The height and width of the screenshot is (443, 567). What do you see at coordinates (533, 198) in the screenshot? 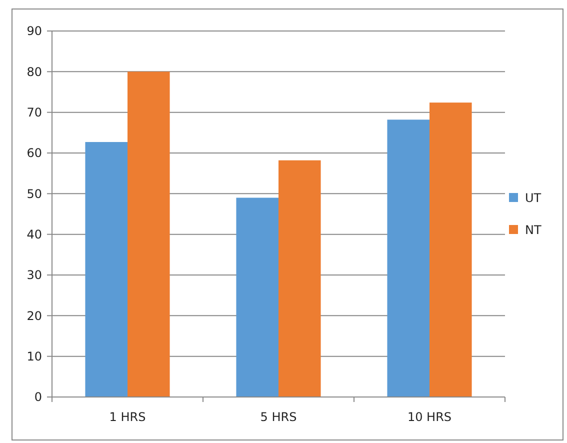
I see `legend-label: UT` at bounding box center [533, 198].